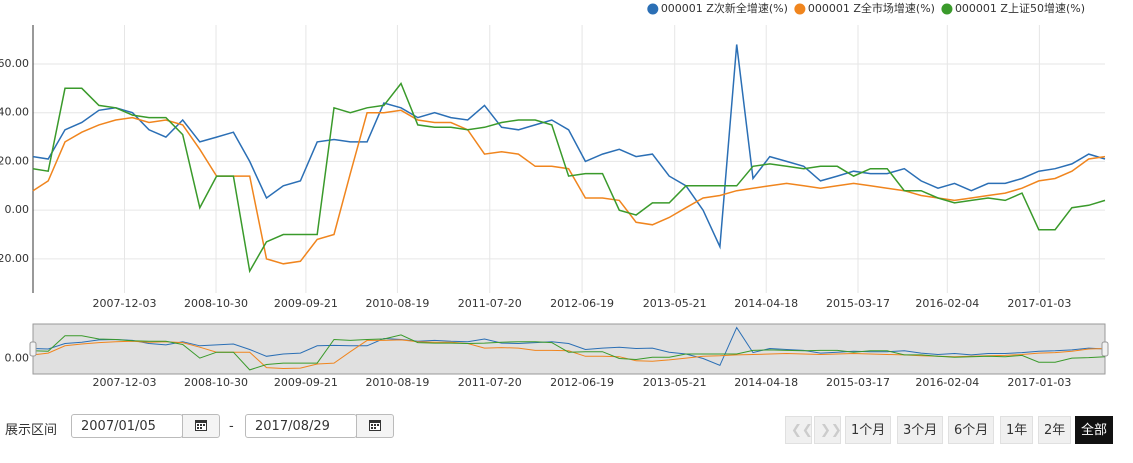 This screenshot has height=463, width=1133. Describe the element at coordinates (301, 426) in the screenshot. I see `end-date-input: 2017/08/29` at that location.